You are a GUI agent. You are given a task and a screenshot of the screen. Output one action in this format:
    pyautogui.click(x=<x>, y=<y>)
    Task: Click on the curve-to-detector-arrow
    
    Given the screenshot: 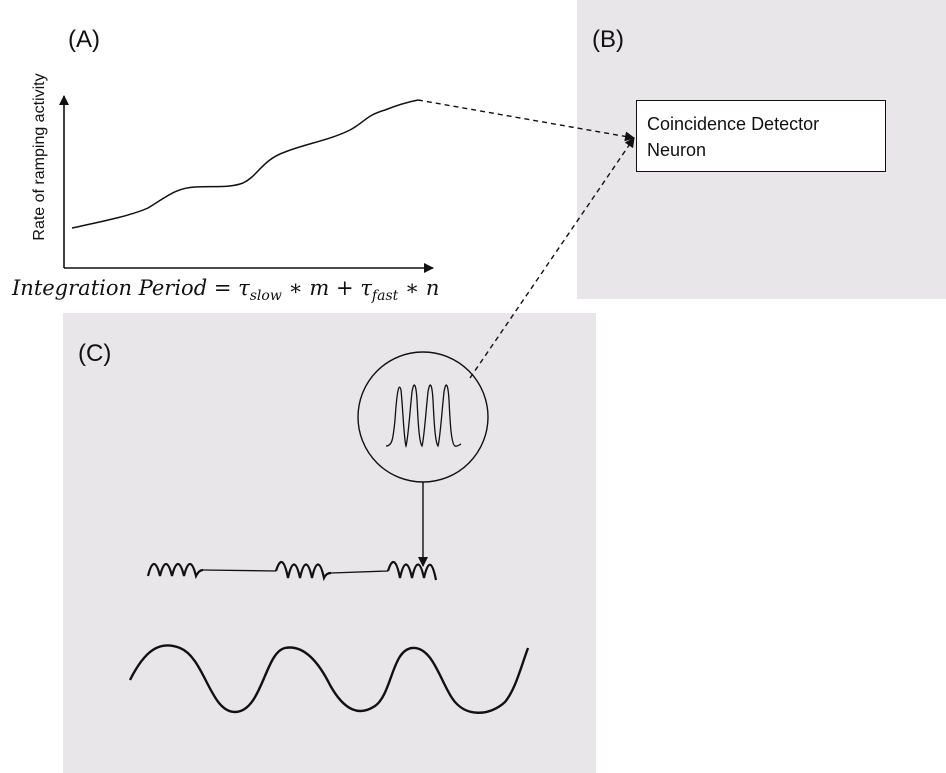 What is the action you would take?
    pyautogui.click(x=526, y=120)
    